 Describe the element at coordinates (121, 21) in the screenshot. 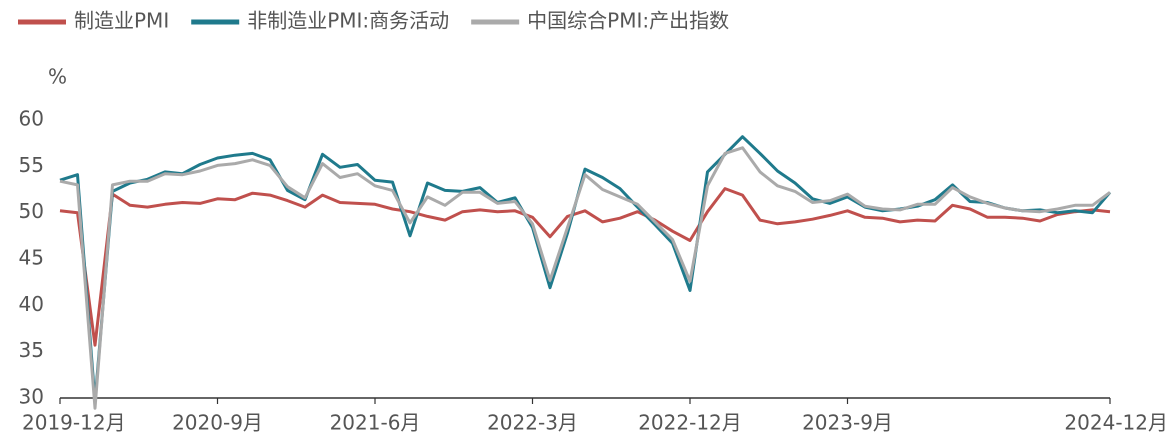

I see `legend-label: 制造业PMI` at that location.